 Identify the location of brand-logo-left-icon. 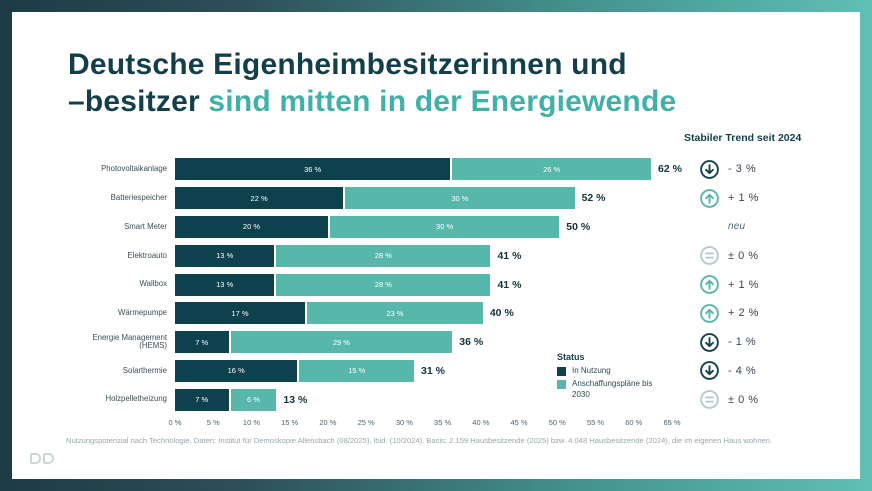
(35, 458).